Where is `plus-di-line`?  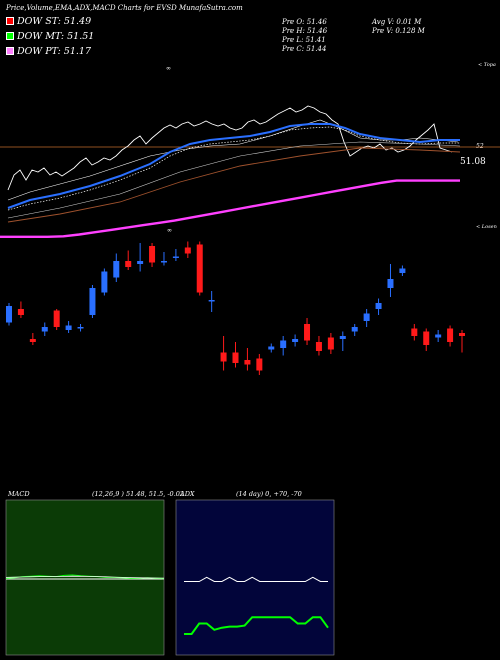 plus-di-line is located at coordinates (256, 625).